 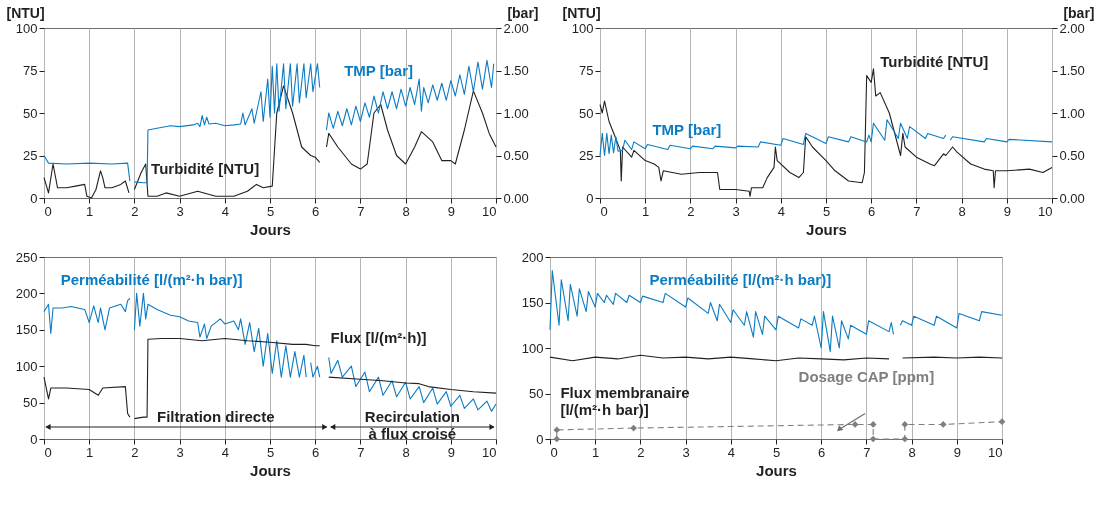 What do you see at coordinates (26, 257) in the screenshot?
I see `y-tick-label: 250` at bounding box center [26, 257].